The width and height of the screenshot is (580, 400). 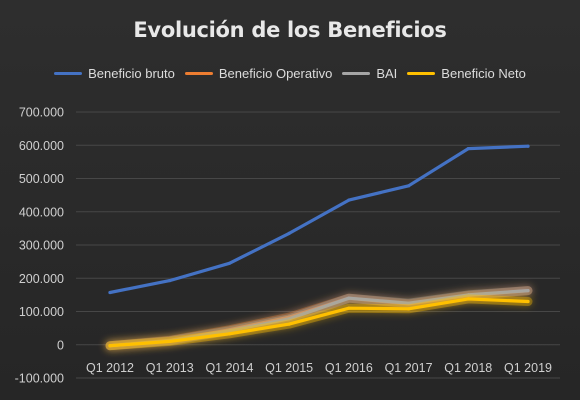 What do you see at coordinates (290, 30) in the screenshot?
I see `chart-title: Evolución de los Beneficios` at bounding box center [290, 30].